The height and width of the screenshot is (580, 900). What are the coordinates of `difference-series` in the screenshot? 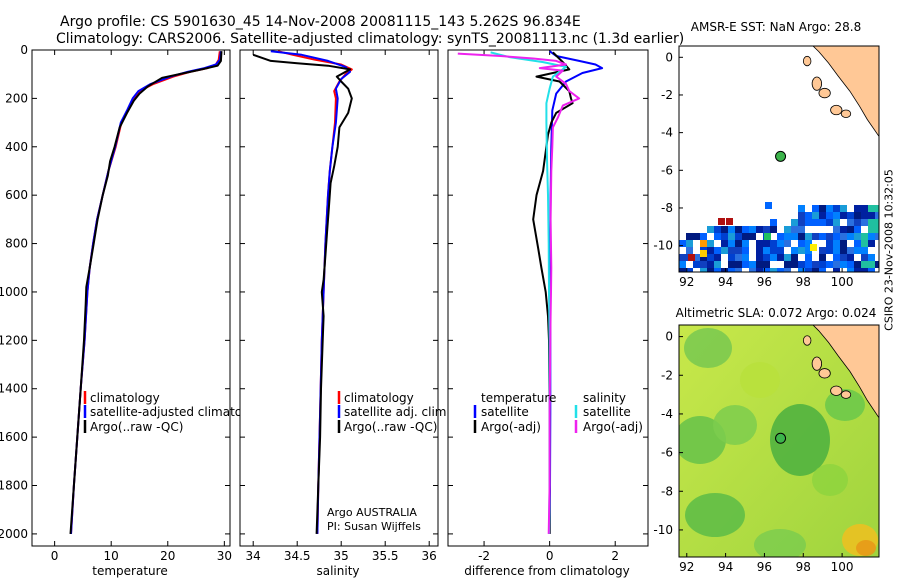 It's located at (530, 292).